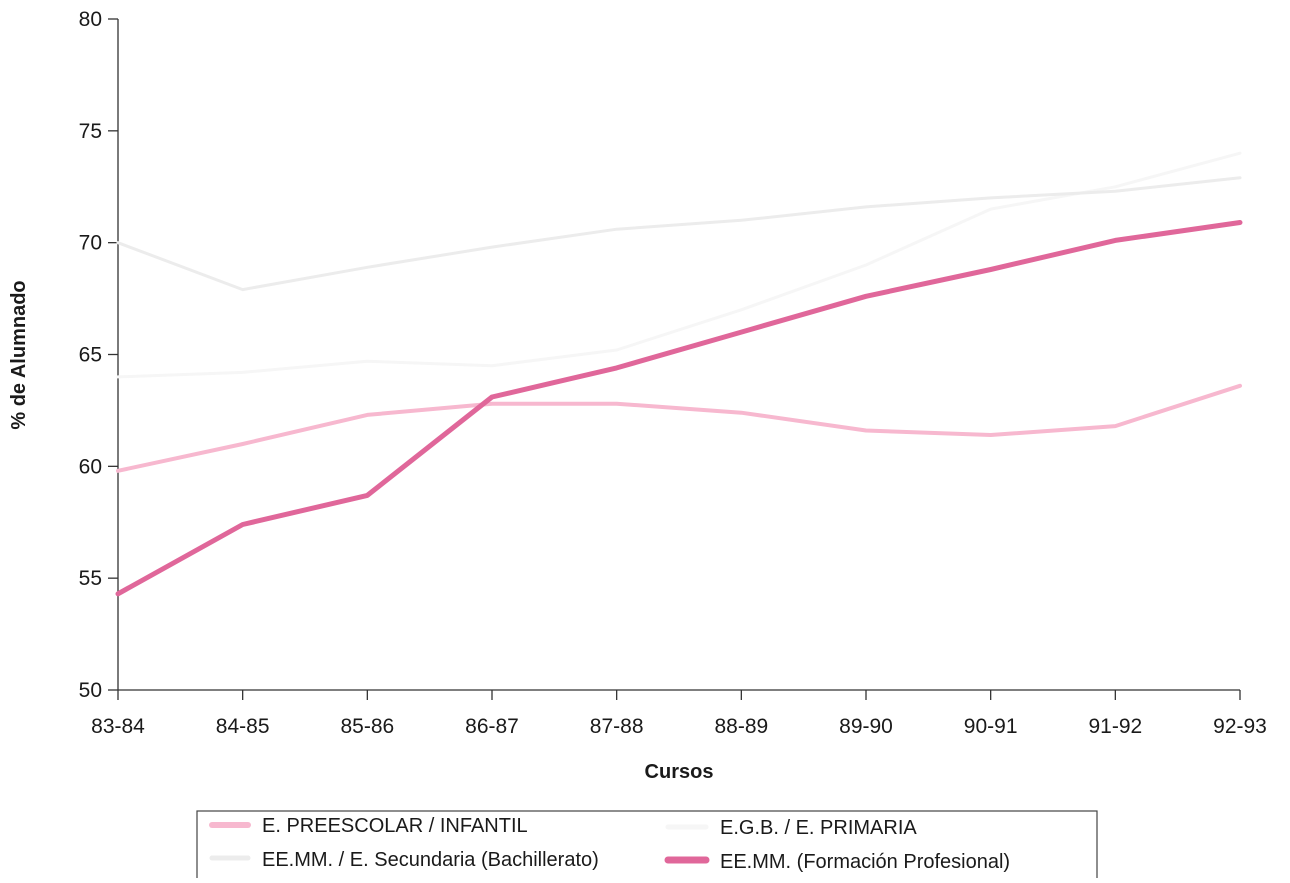 Image resolution: width=1290 pixels, height=883 pixels. I want to click on x-tick-label: 91-92, so click(1115, 726).